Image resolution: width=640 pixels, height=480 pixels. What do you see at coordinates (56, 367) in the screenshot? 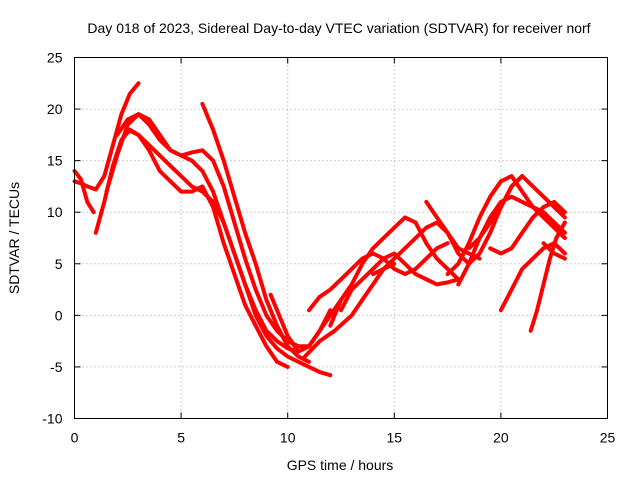
I see `y-tick-label: -5` at bounding box center [56, 367].